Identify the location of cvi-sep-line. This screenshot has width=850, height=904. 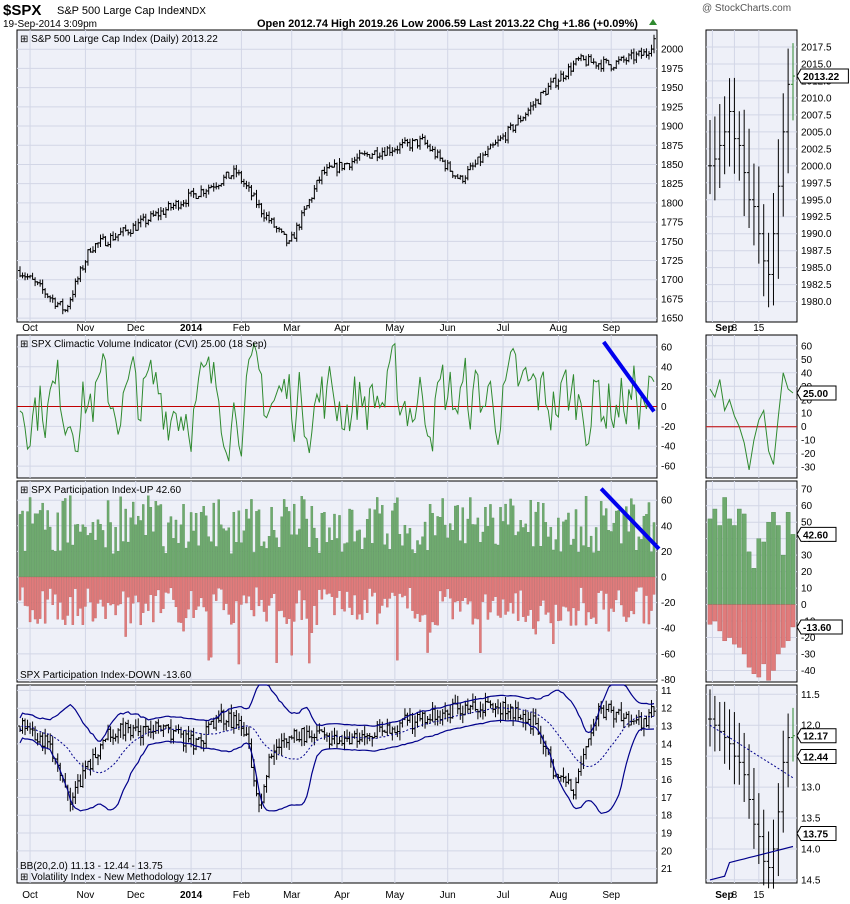
(751, 421).